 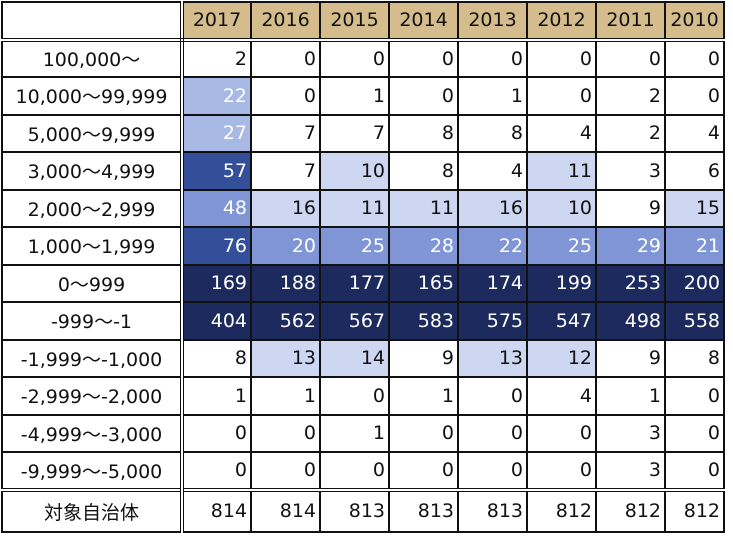 What do you see at coordinates (216, 510) in the screenshot?
I see `total-cell: 814` at bounding box center [216, 510].